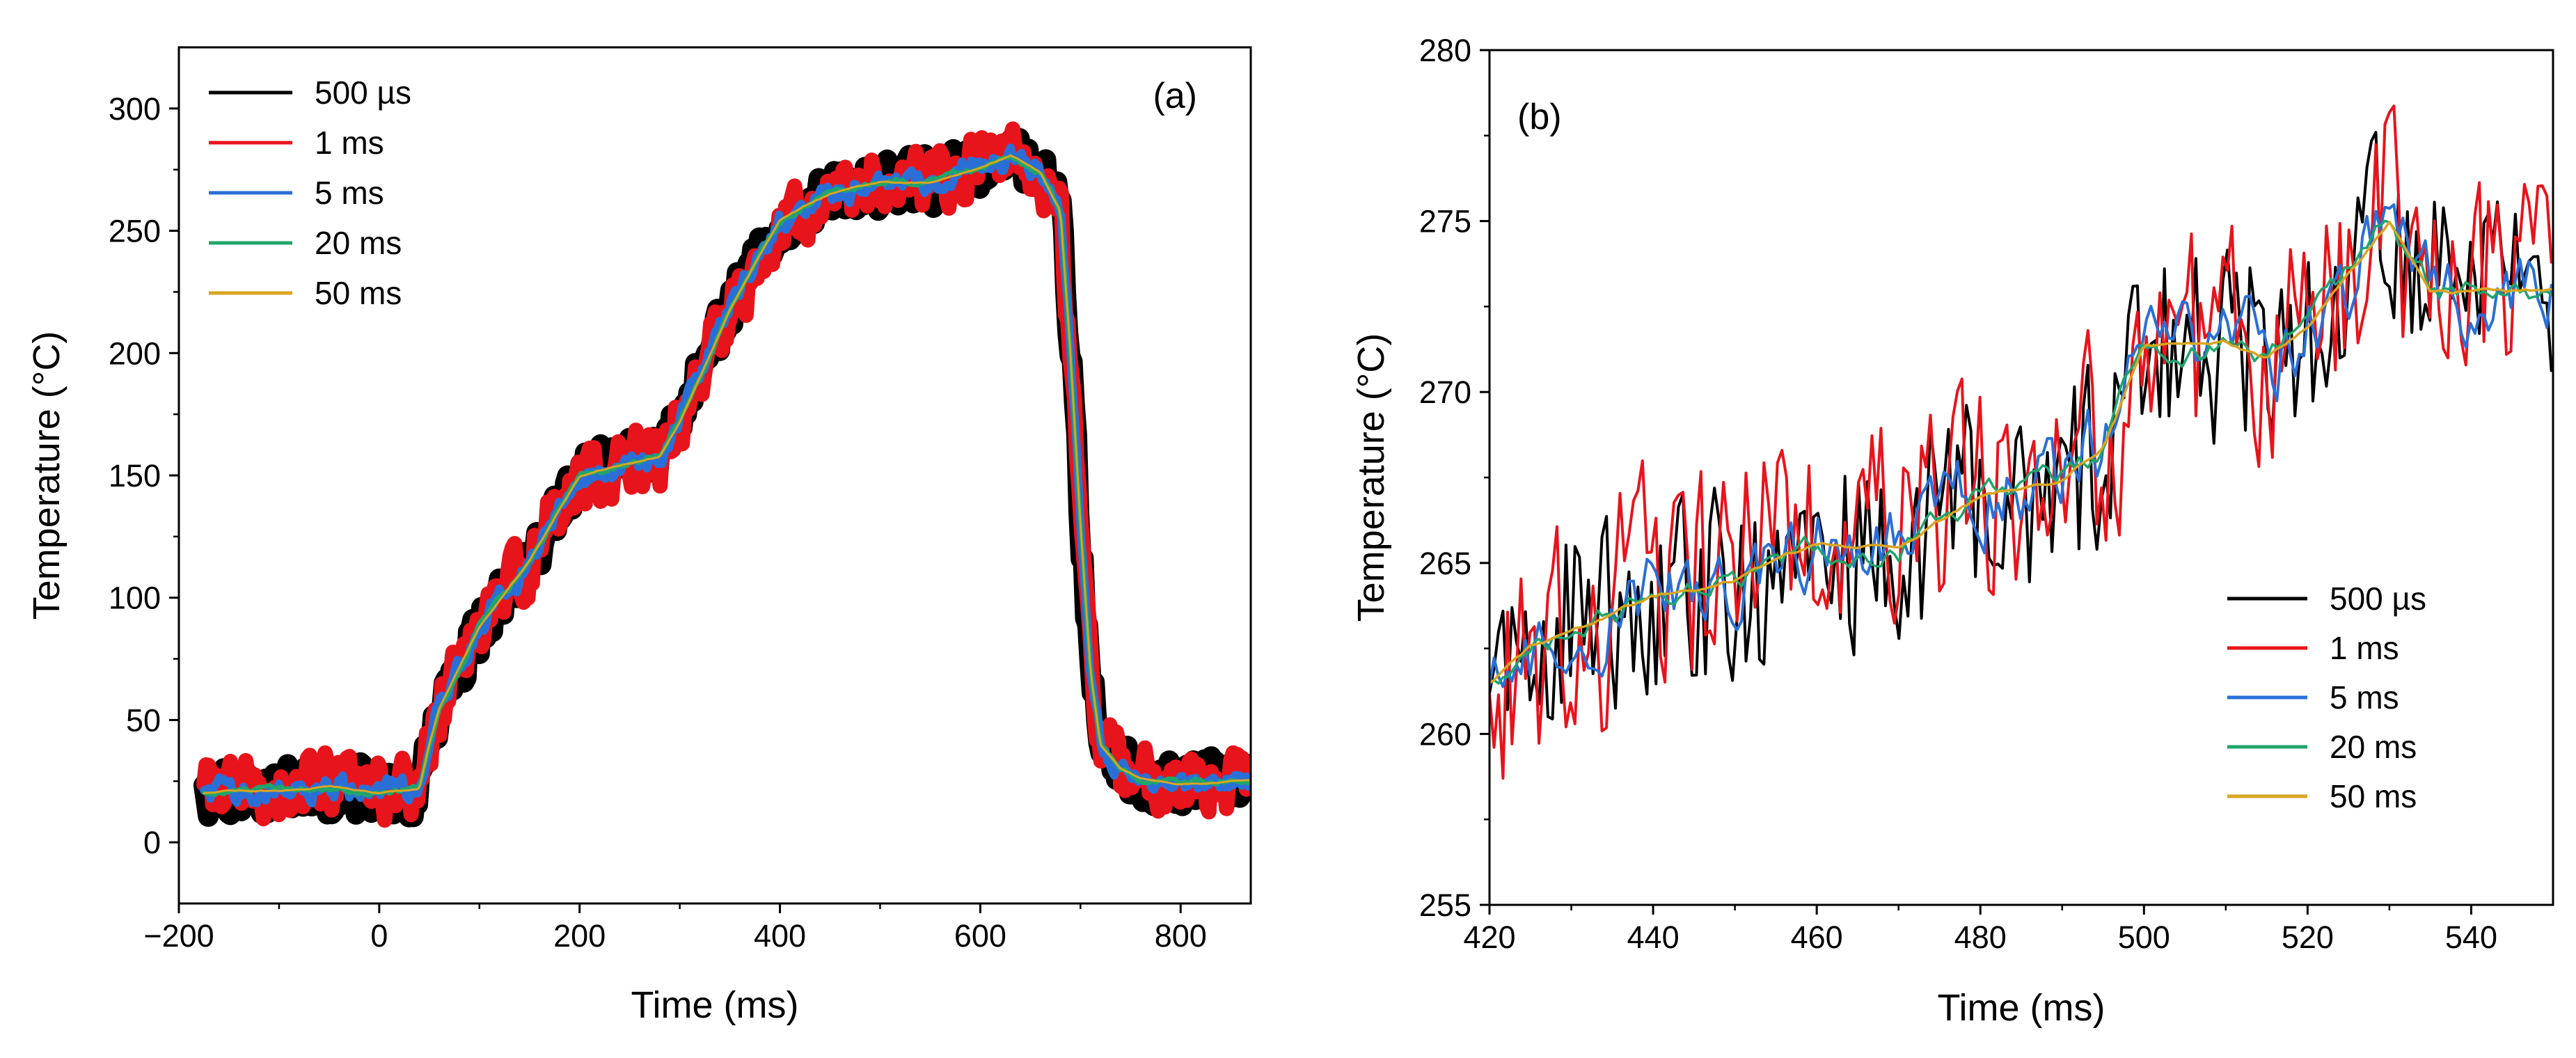  Describe the element at coordinates (579, 936) in the screenshot. I see `x-tick-label: 200` at that location.